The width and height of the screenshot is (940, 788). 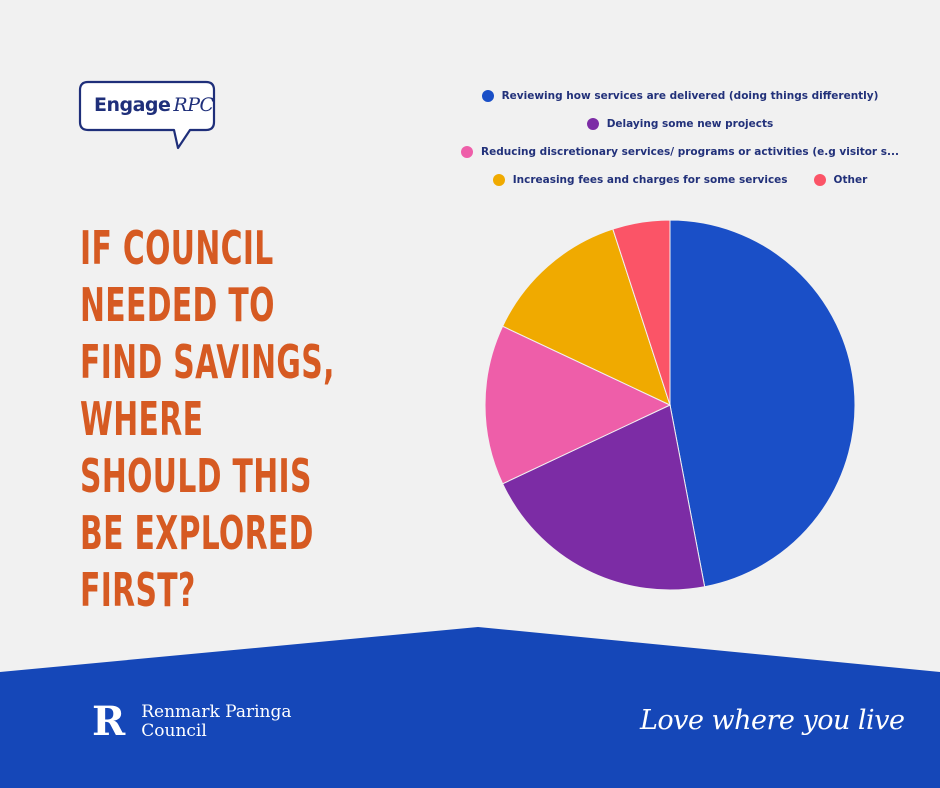 I want to click on council-name: Renmark Paringa Council, so click(x=216, y=721).